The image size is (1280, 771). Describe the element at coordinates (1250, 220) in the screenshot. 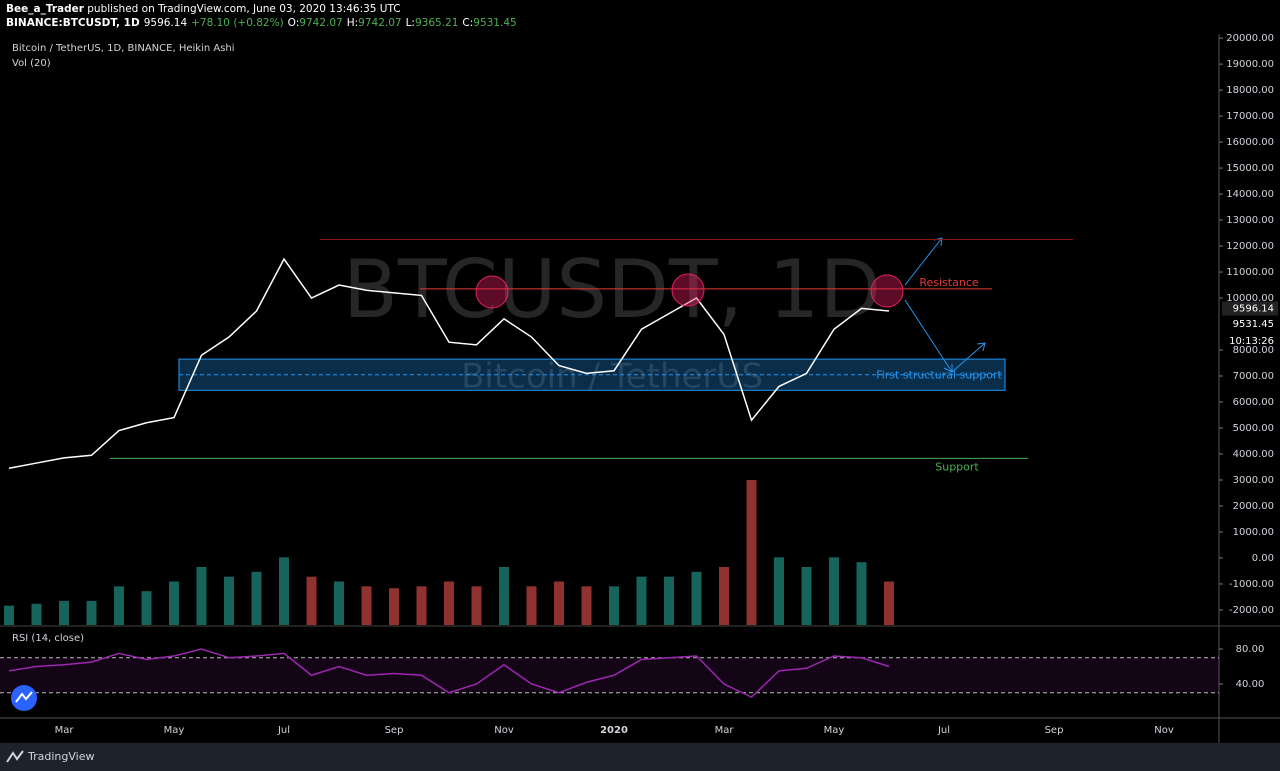

I see `y-tick-label: 13000.00` at that location.